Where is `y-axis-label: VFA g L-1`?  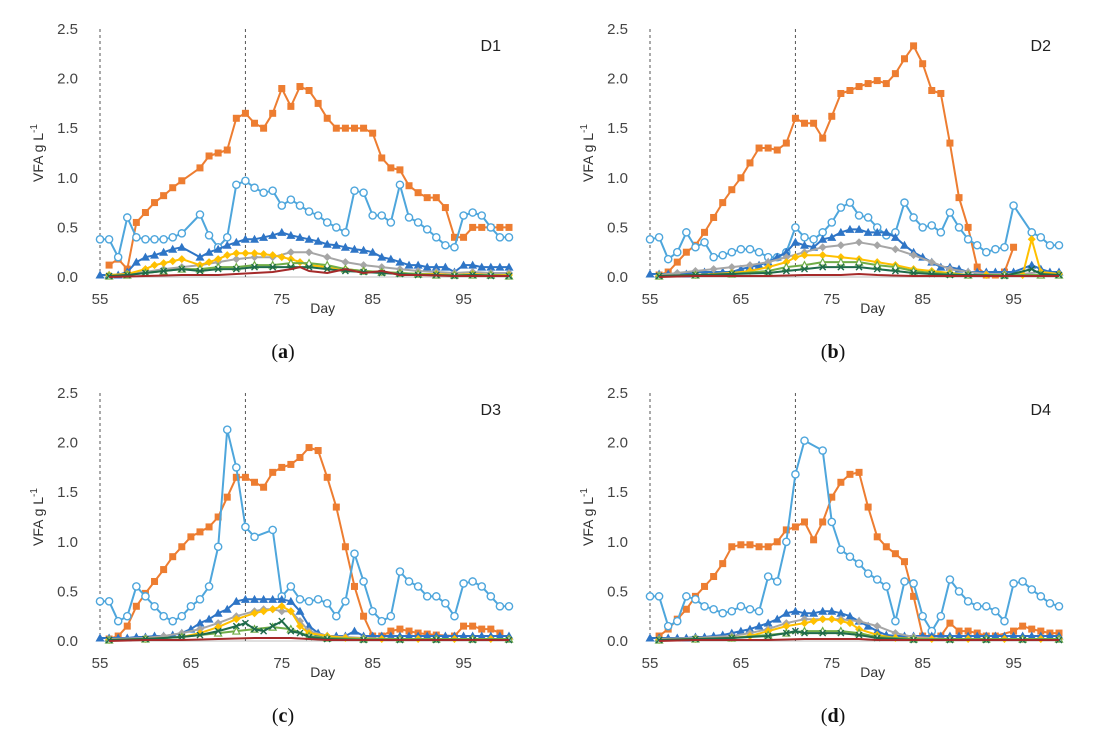 y-axis-label: VFA g L-1 is located at coordinates (587, 153).